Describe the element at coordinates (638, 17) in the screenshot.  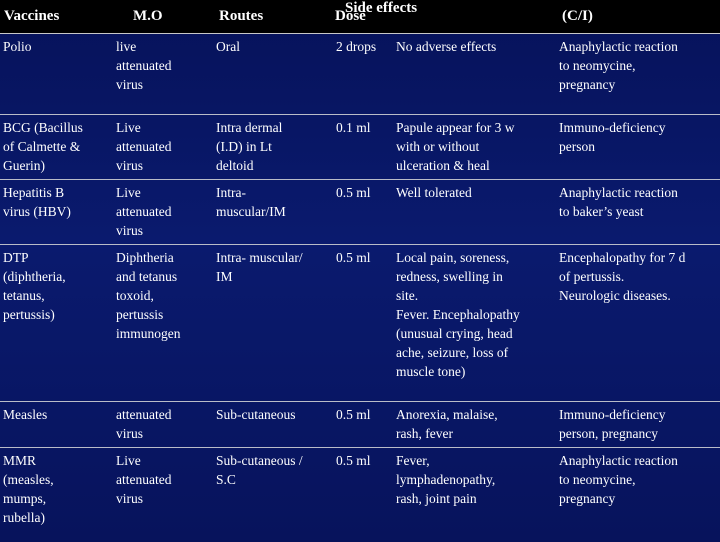
I see `header-ci: (C/I)` at that location.